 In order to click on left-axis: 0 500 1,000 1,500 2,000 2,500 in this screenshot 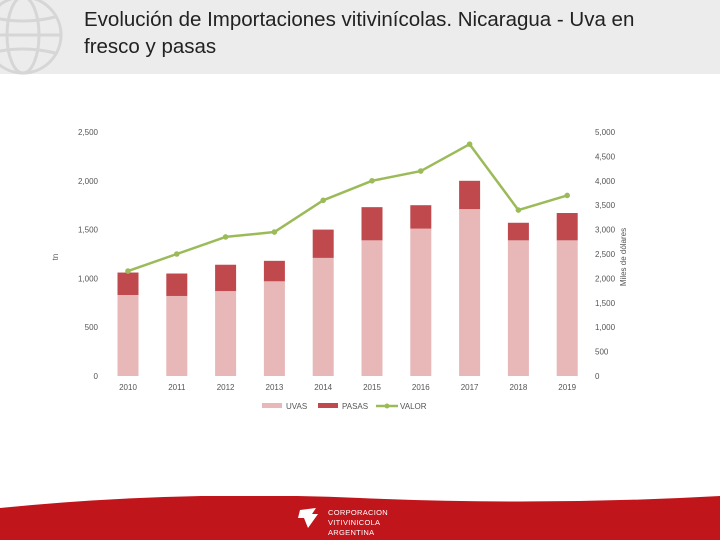, I will do `click(88, 254)`.